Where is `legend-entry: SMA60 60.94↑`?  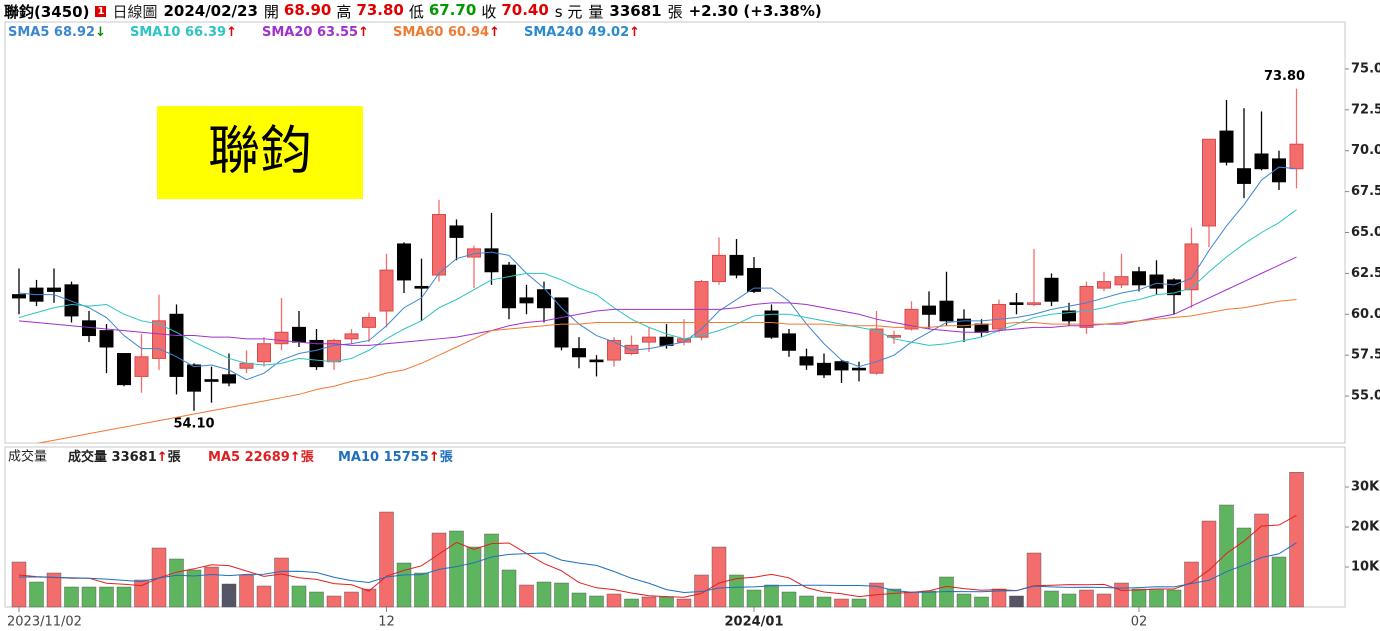 legend-entry: SMA60 60.94↑ is located at coordinates (446, 32).